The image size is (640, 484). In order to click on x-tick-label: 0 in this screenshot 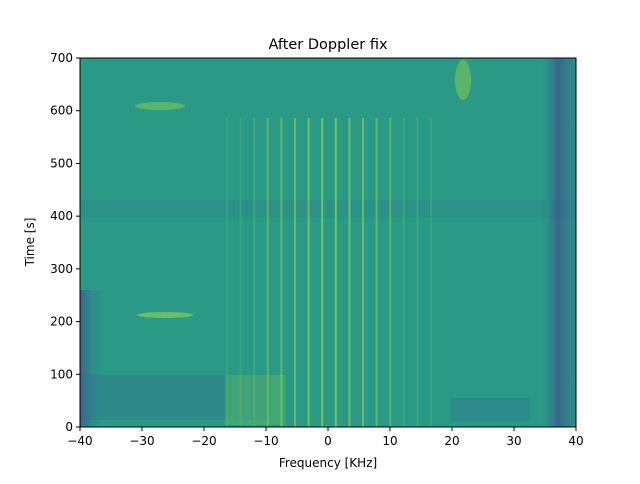, I will do `click(328, 441)`.